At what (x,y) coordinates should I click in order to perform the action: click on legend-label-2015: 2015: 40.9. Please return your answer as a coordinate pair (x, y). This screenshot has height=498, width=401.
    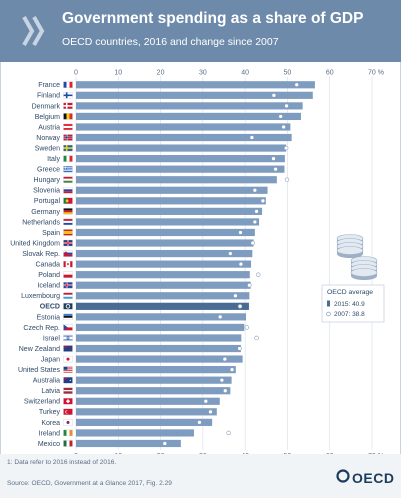
    Looking at the image, I should click on (349, 304).